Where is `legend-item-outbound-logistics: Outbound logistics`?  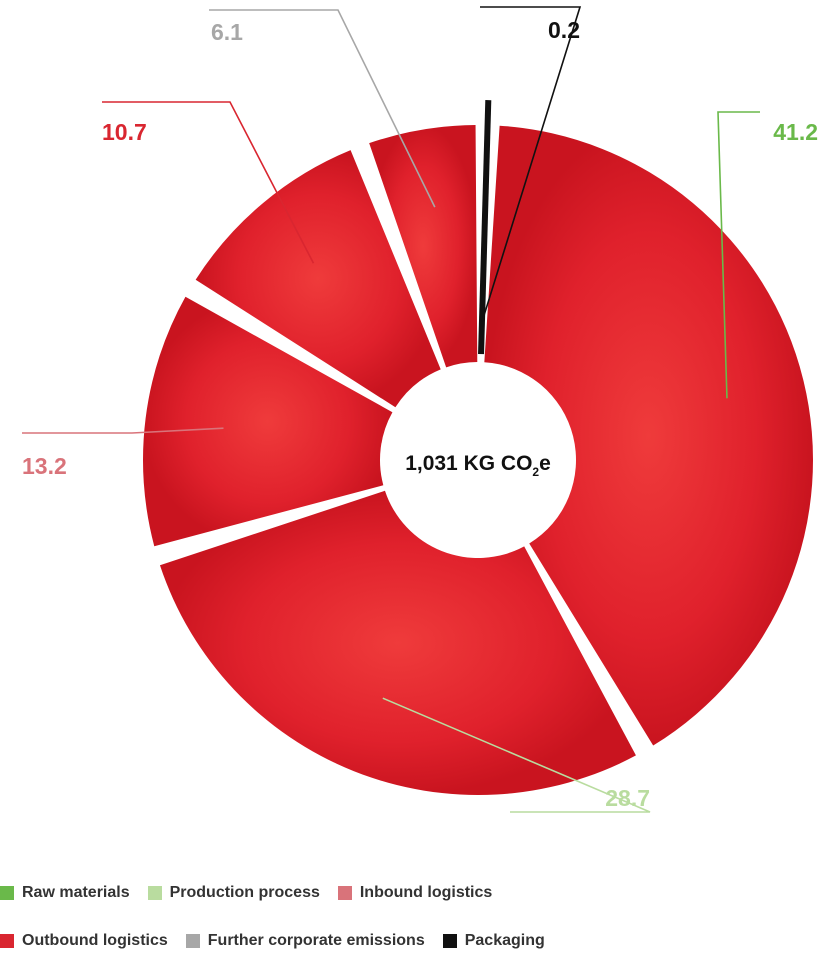 legend-item-outbound-logistics: Outbound logistics is located at coordinates (84, 941).